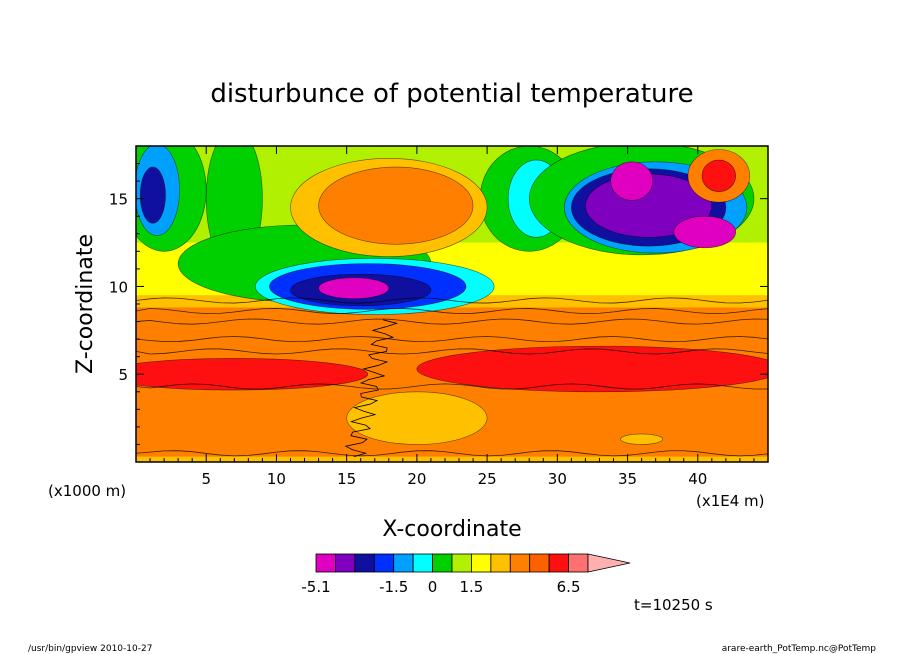 Image resolution: width=904 pixels, height=654 pixels. Describe the element at coordinates (487, 479) in the screenshot. I see `x-tick-label: 25` at that location.